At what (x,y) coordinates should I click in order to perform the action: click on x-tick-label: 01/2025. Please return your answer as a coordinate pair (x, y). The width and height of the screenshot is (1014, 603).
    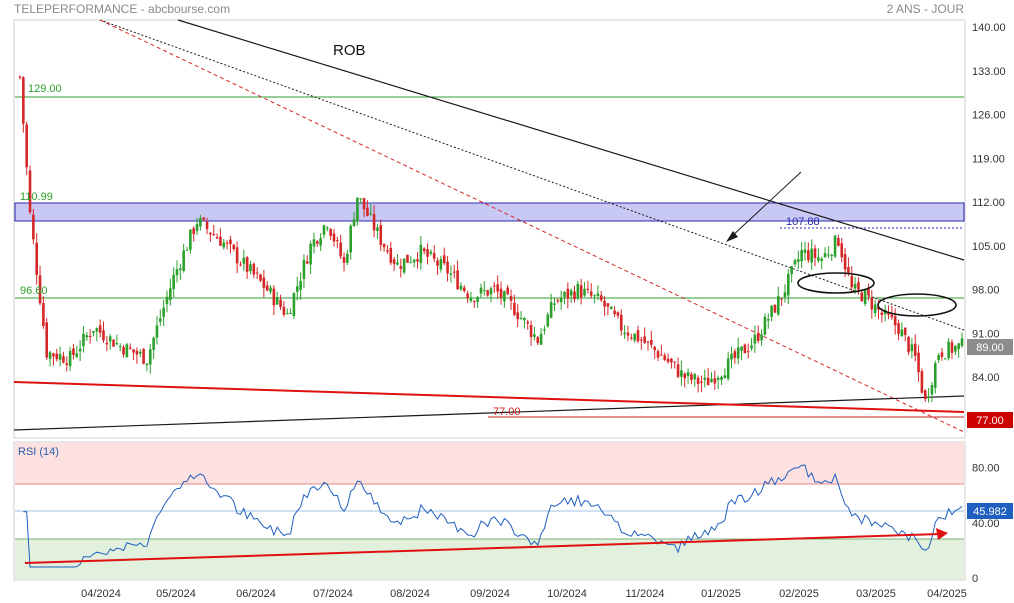
    Looking at the image, I should click on (721, 594).